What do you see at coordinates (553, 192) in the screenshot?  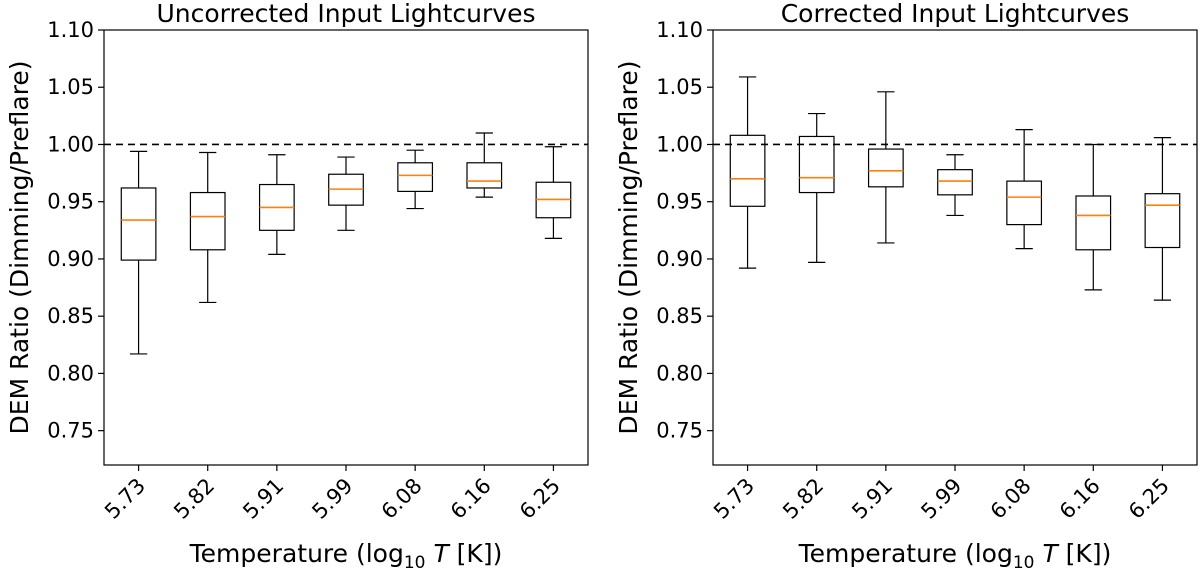 I see `left-box-6.25` at bounding box center [553, 192].